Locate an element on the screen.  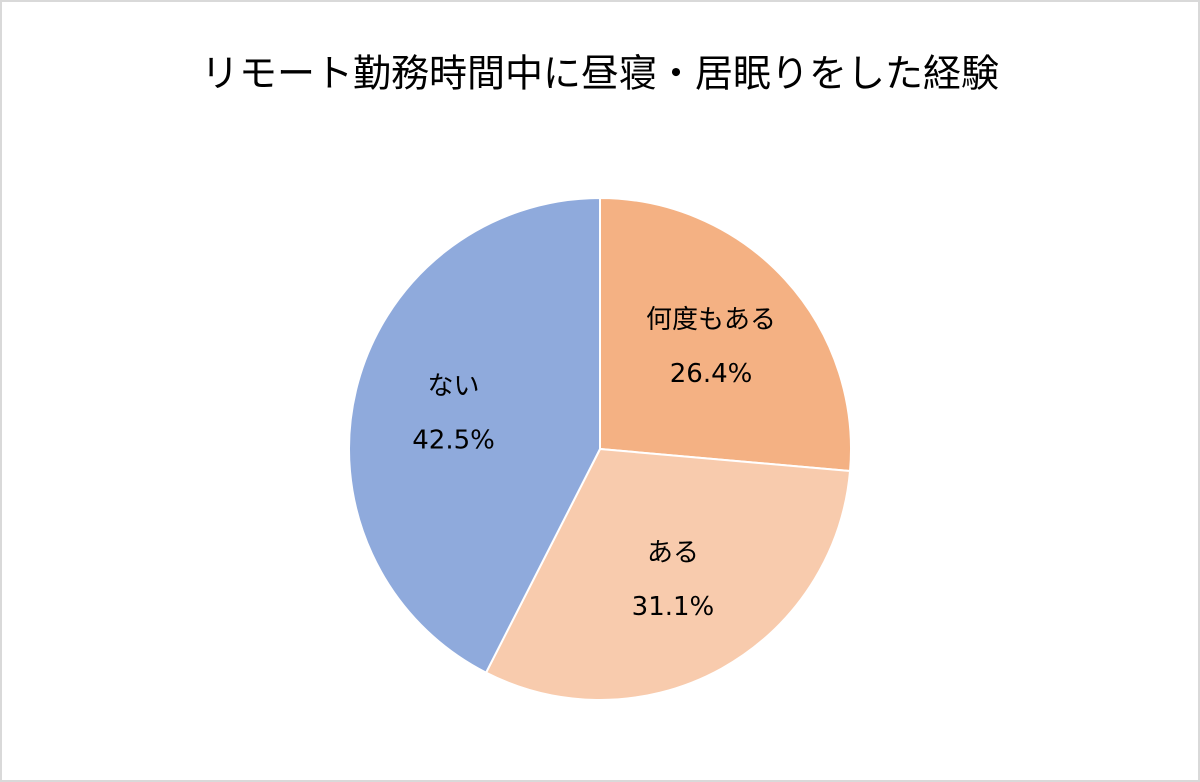
slice-category-label: ある is located at coordinates (673, 553).